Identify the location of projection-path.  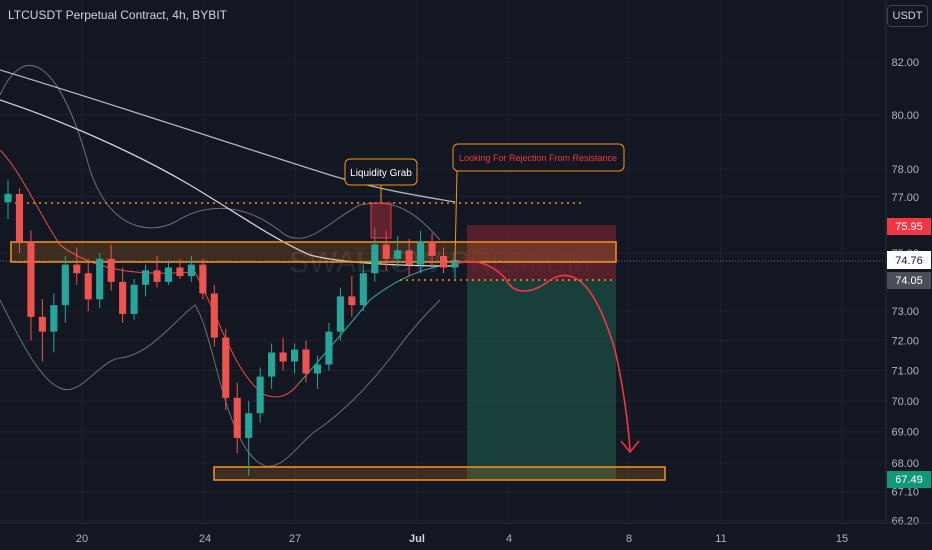
(542, 355).